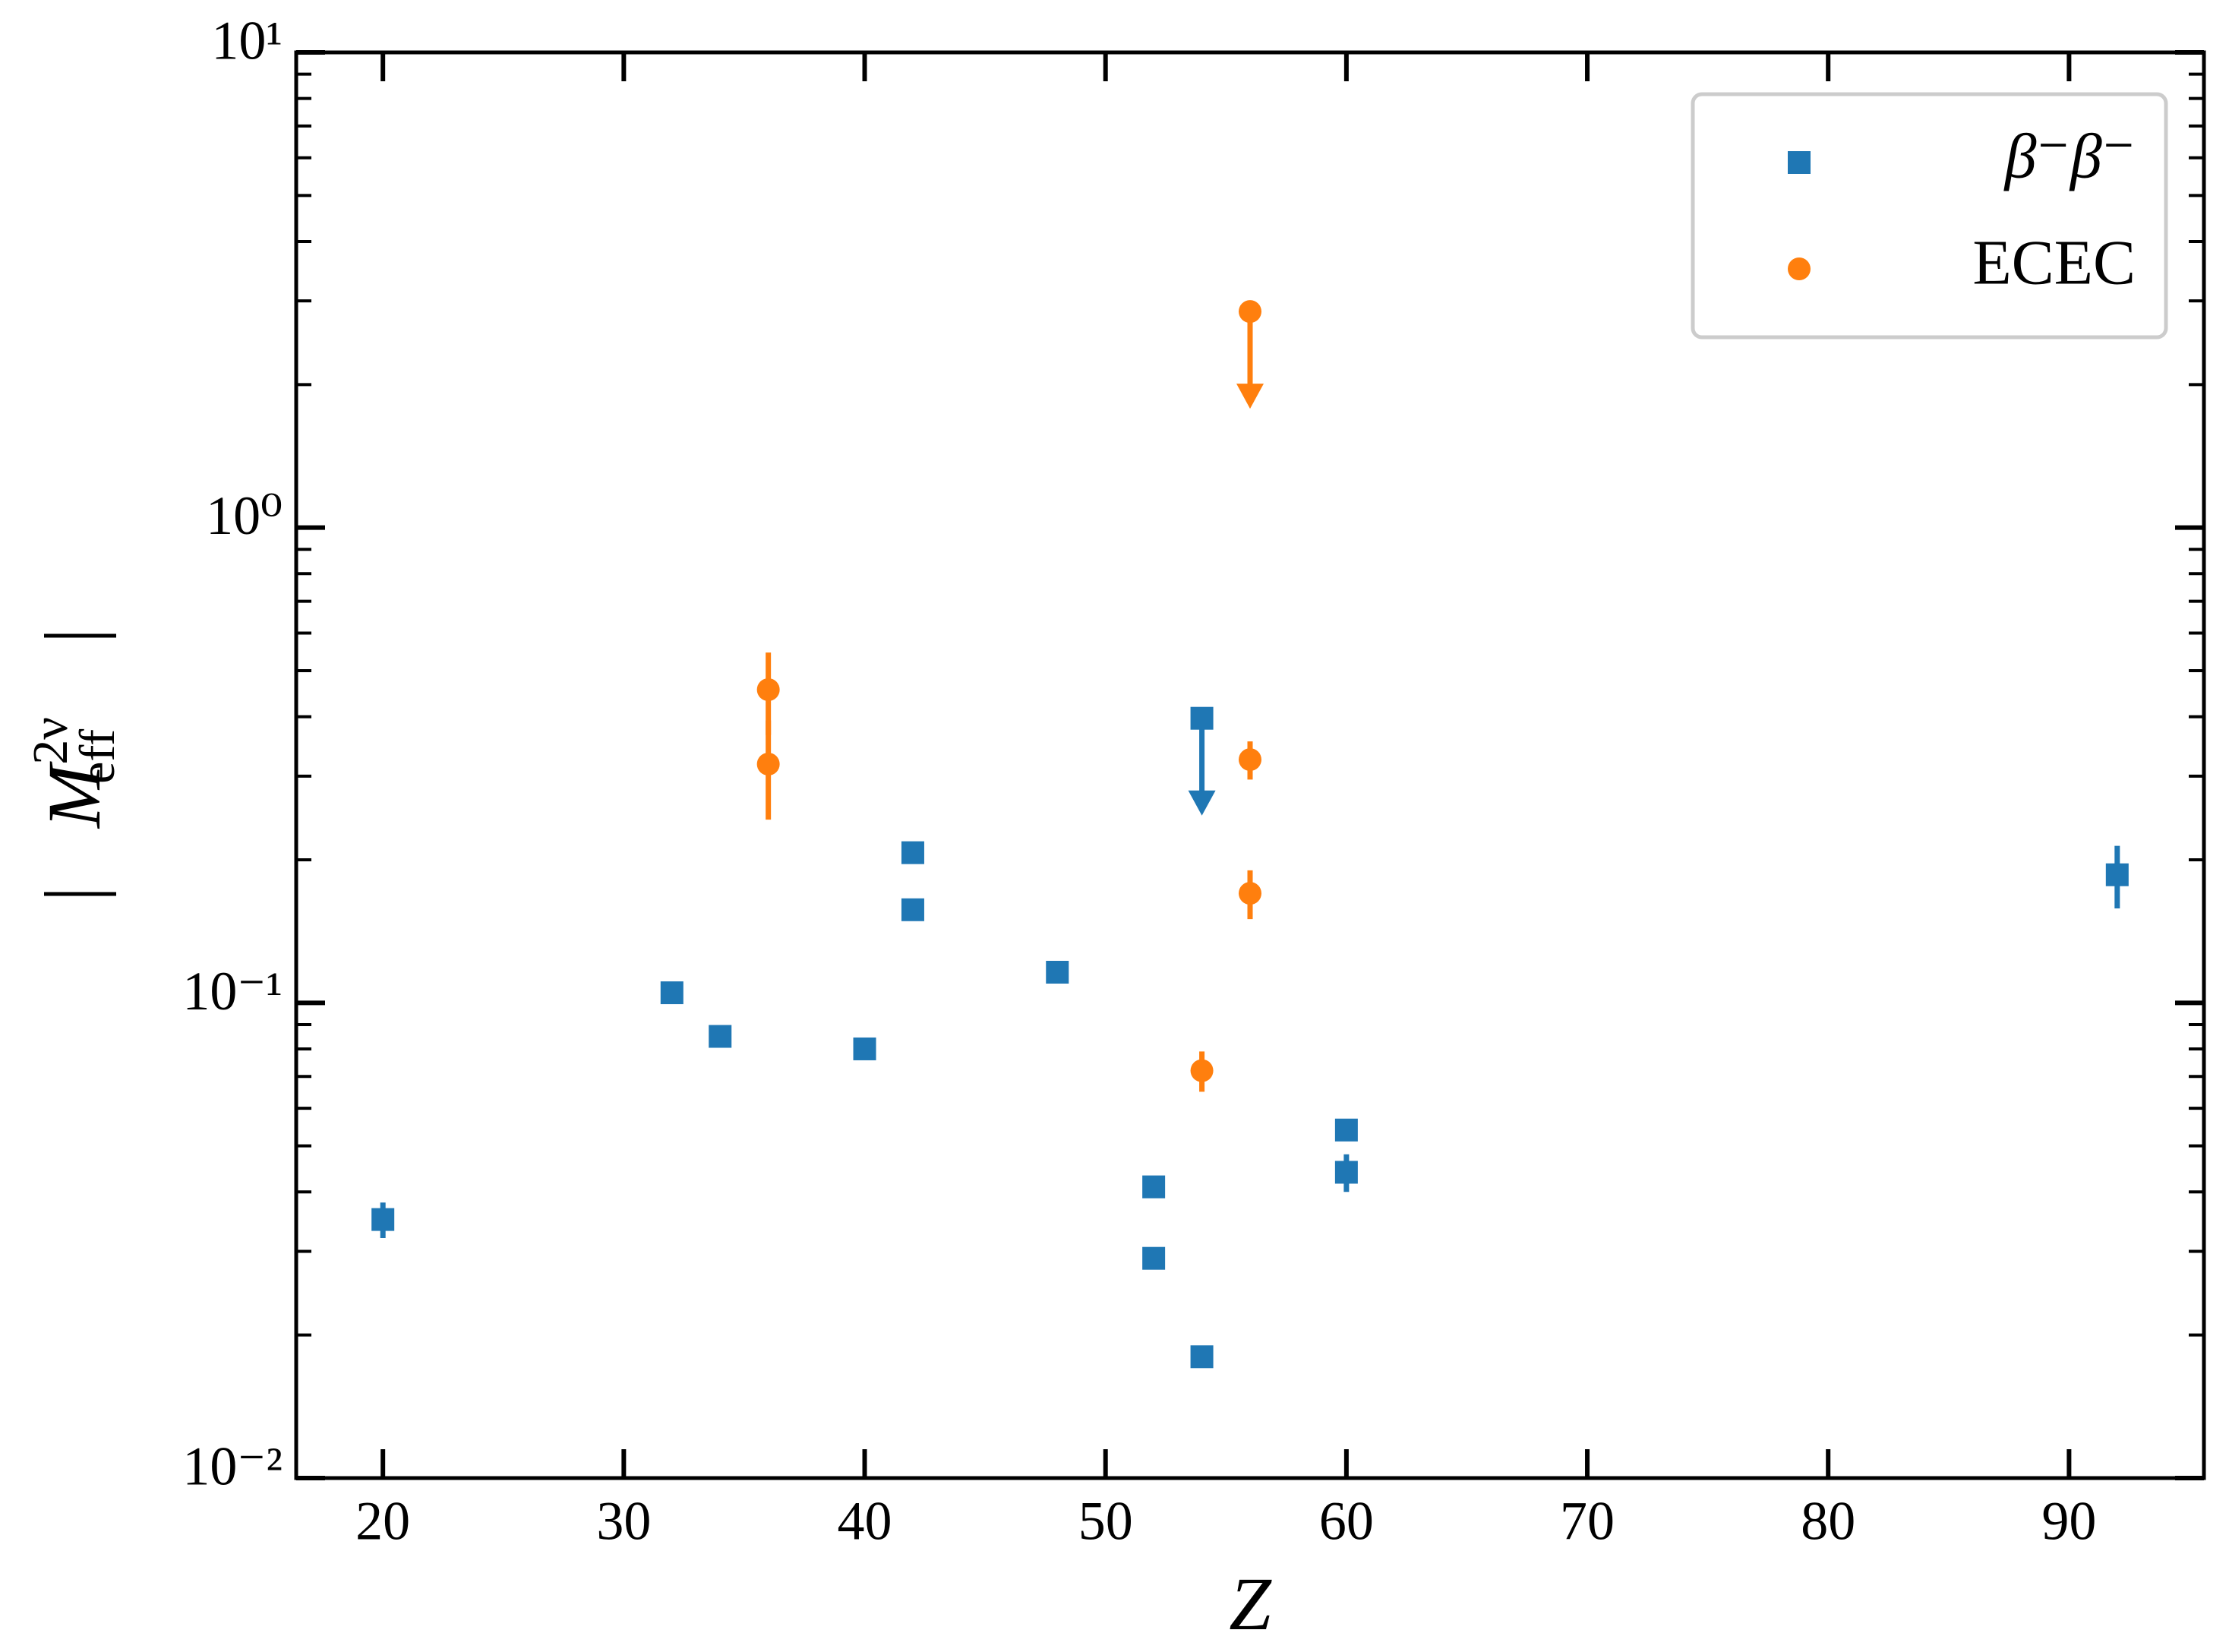 The image size is (2229, 1652). I want to click on x-tick-label: 40, so click(865, 1521).